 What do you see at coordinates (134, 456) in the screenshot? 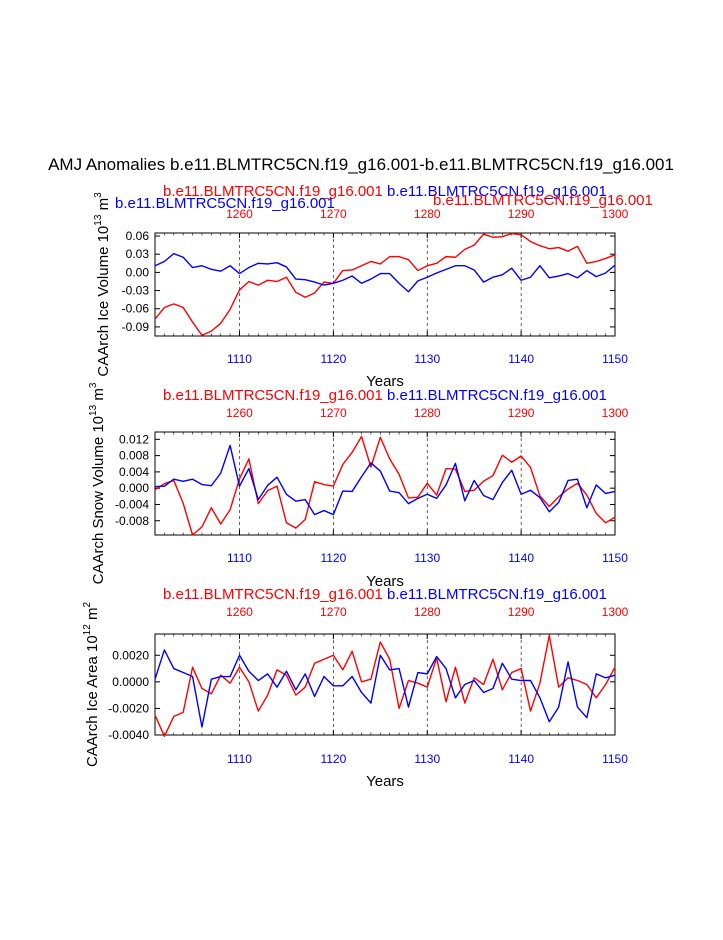
I see `y-tick-label: 0.008` at bounding box center [134, 456].